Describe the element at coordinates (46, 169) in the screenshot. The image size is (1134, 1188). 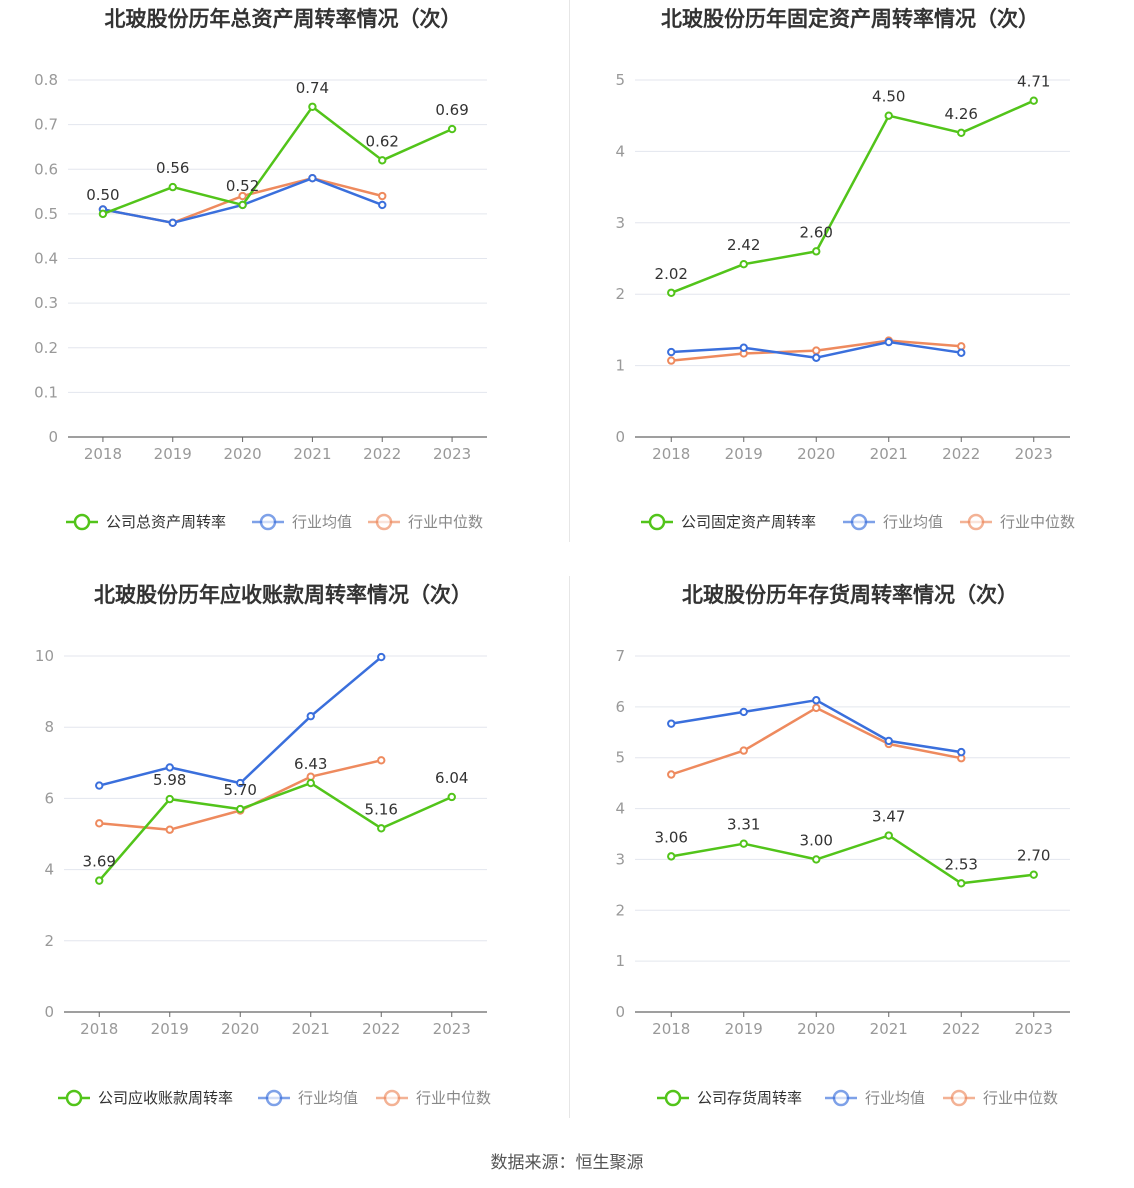
I see `y-tick-label: 0.6` at that location.